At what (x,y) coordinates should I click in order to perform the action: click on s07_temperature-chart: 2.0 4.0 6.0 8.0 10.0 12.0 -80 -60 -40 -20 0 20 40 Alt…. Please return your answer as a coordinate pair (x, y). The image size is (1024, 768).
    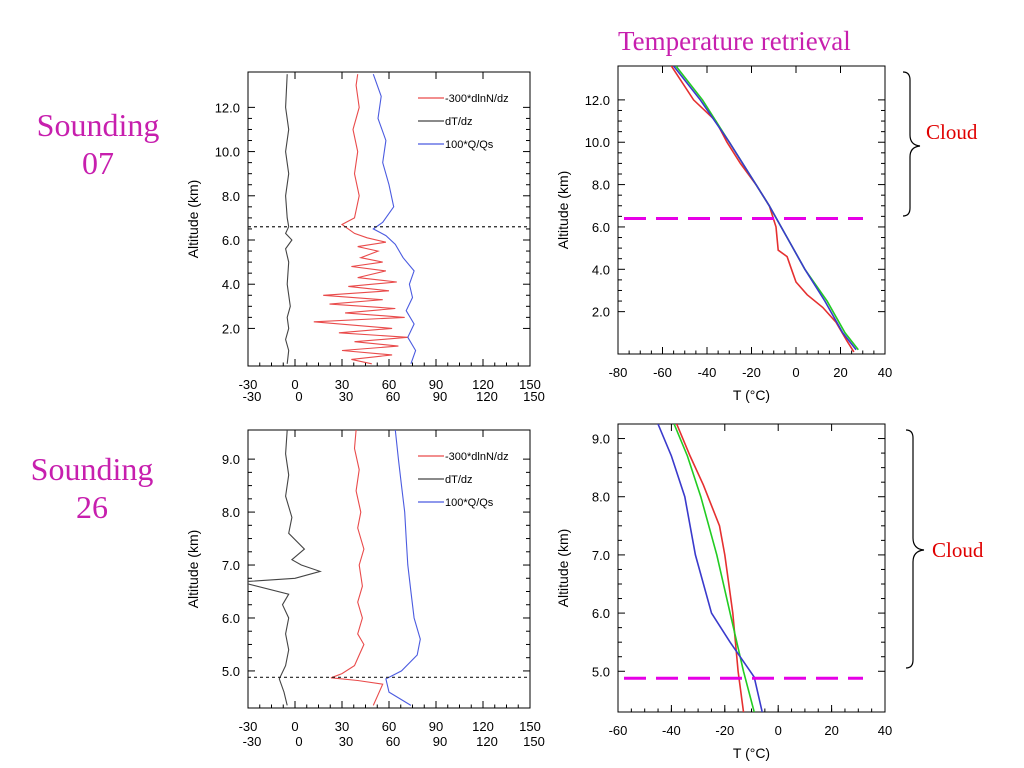
    Looking at the image, I should click on (723, 234).